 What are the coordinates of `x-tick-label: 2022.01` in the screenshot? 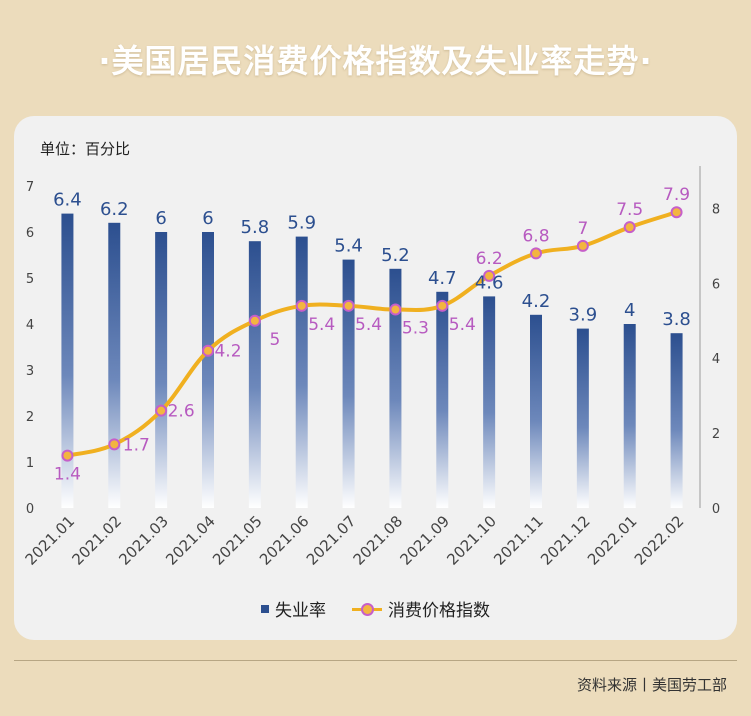 It's located at (612, 540).